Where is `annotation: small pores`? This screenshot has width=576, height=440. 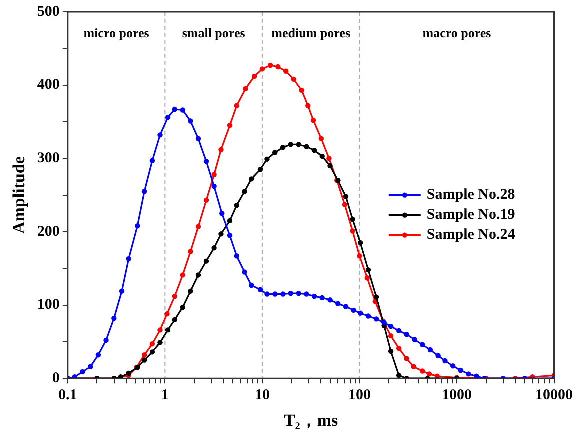
annotation: small pores is located at coordinates (214, 32).